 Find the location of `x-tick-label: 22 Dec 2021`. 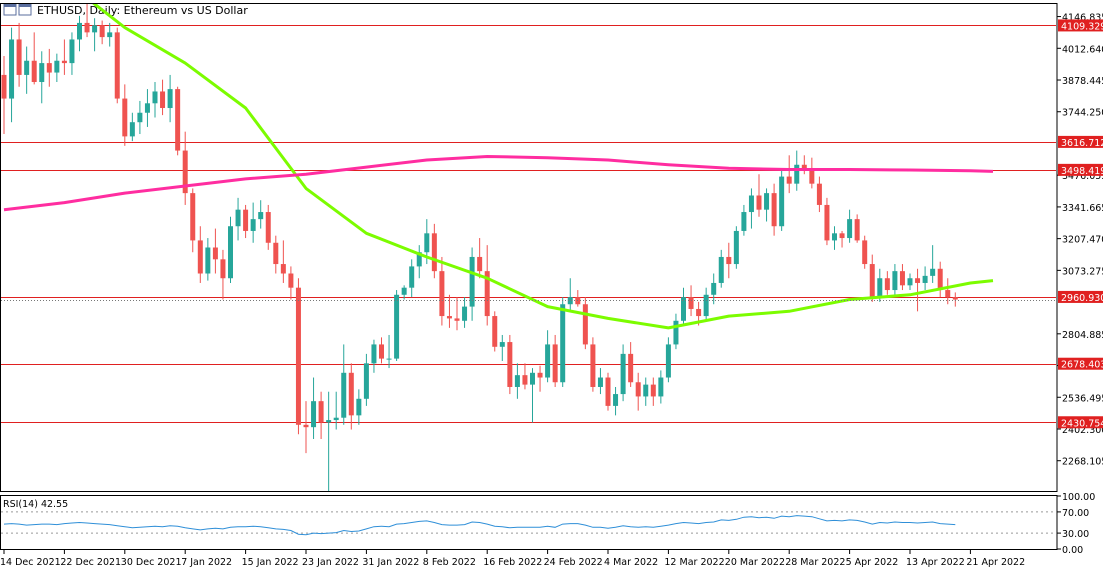

x-tick-label: 22 Dec 2021 is located at coordinates (90, 562).